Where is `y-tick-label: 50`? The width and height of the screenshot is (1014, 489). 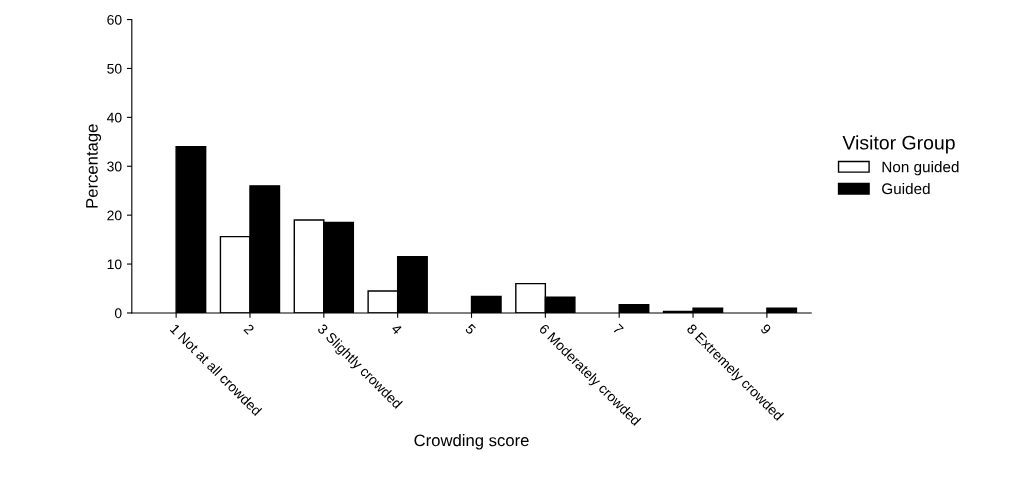
y-tick-label: 50 is located at coordinates (114, 68).